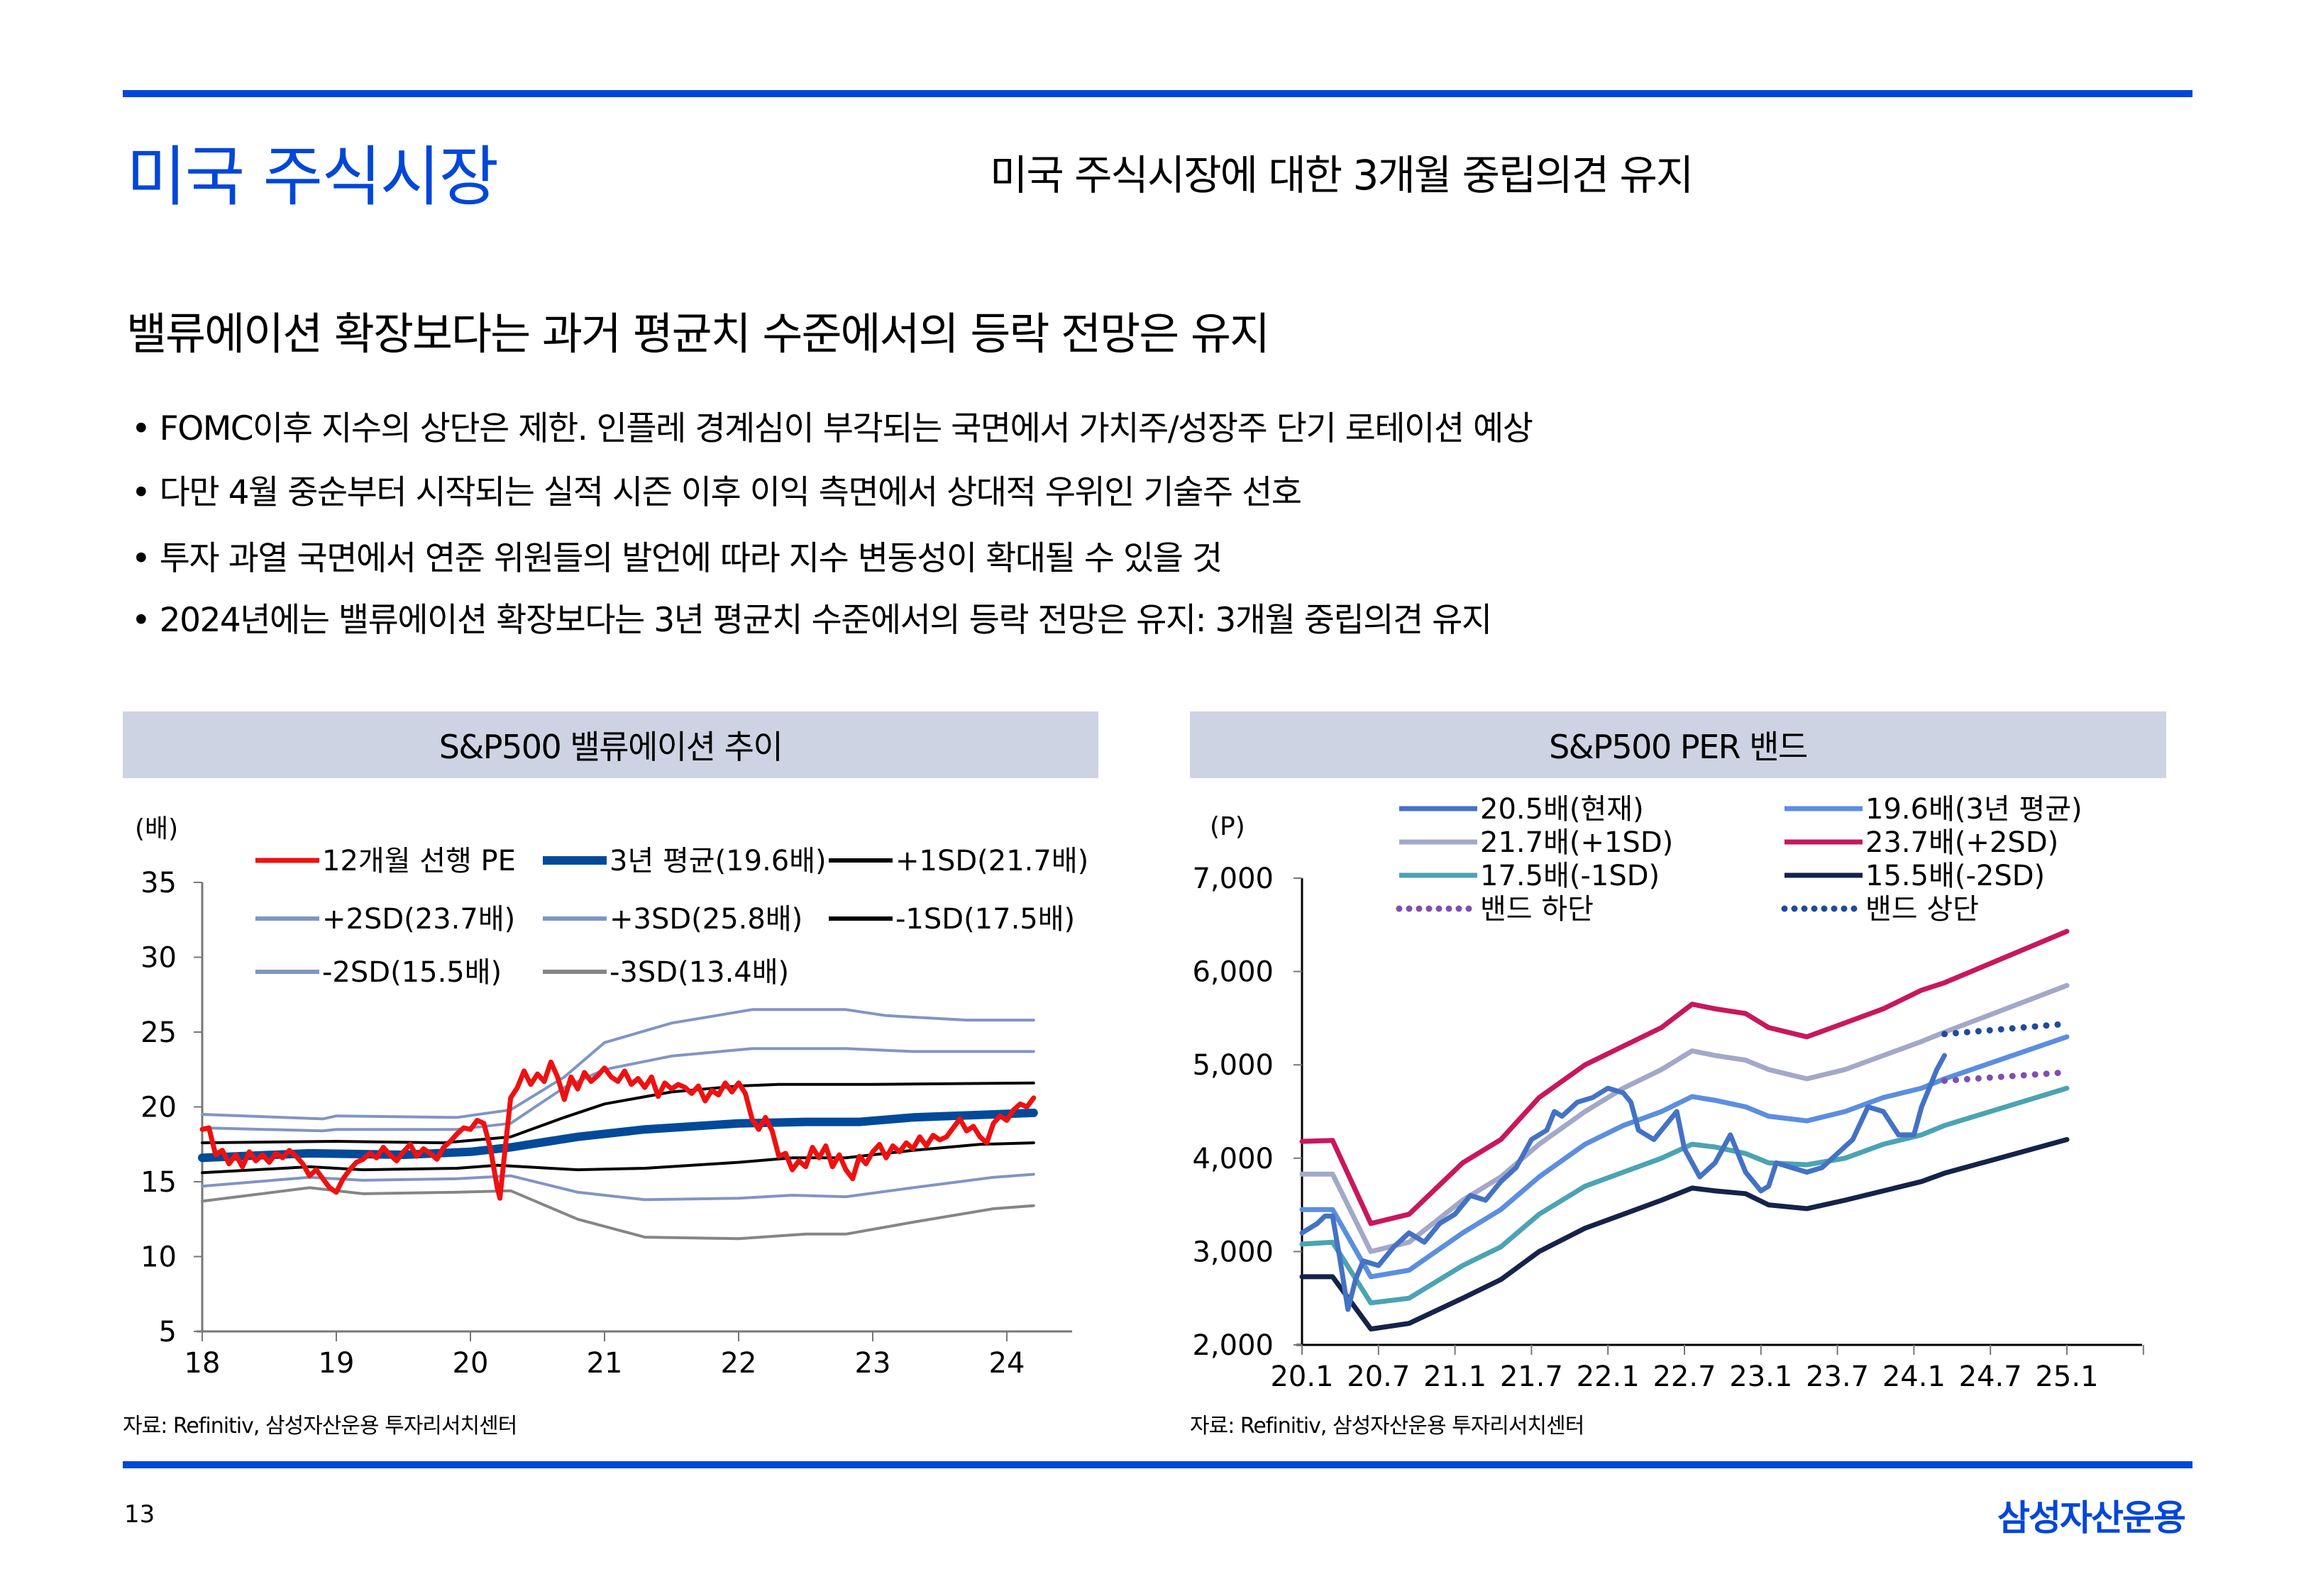 Image resolution: width=2306 pixels, height=1596 pixels. Describe the element at coordinates (156, 829) in the screenshot. I see `y-unit-label: (배)` at that location.